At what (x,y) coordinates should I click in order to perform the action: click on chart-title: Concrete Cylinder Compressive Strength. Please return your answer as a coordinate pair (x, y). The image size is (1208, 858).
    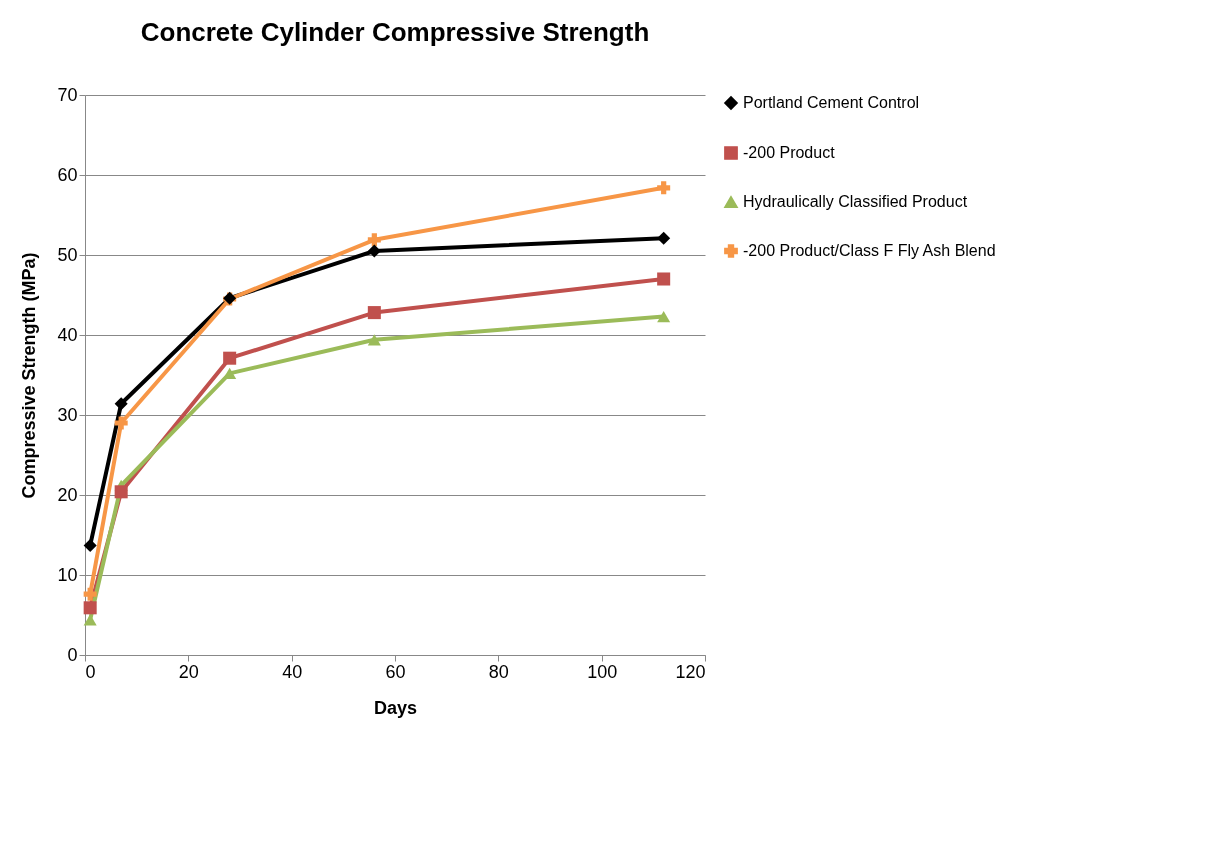
    Looking at the image, I should click on (395, 32).